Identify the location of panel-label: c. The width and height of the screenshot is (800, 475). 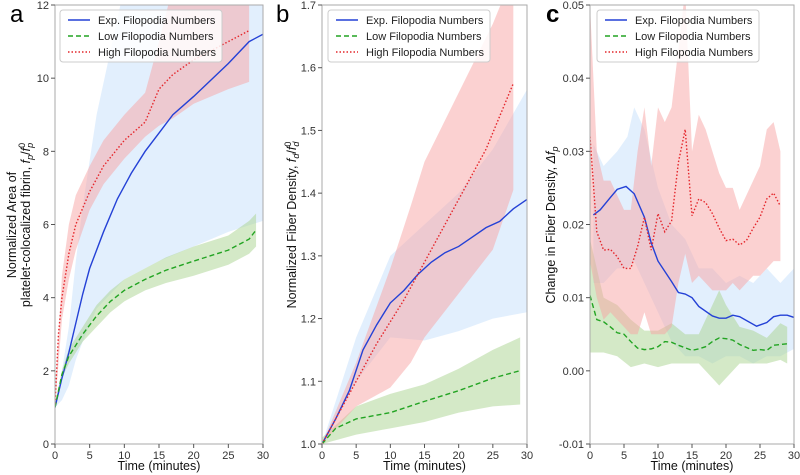
(552, 14).